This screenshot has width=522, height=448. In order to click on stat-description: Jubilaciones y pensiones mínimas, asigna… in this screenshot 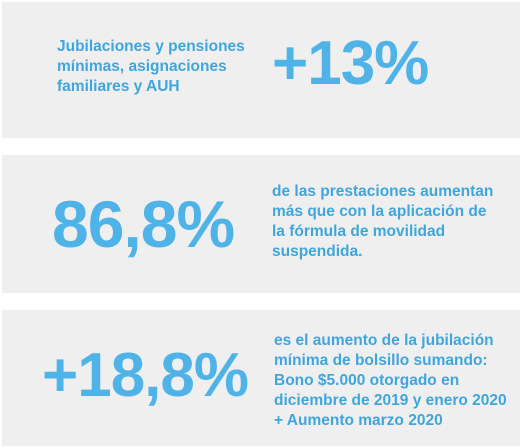, I will do `click(162, 67)`.